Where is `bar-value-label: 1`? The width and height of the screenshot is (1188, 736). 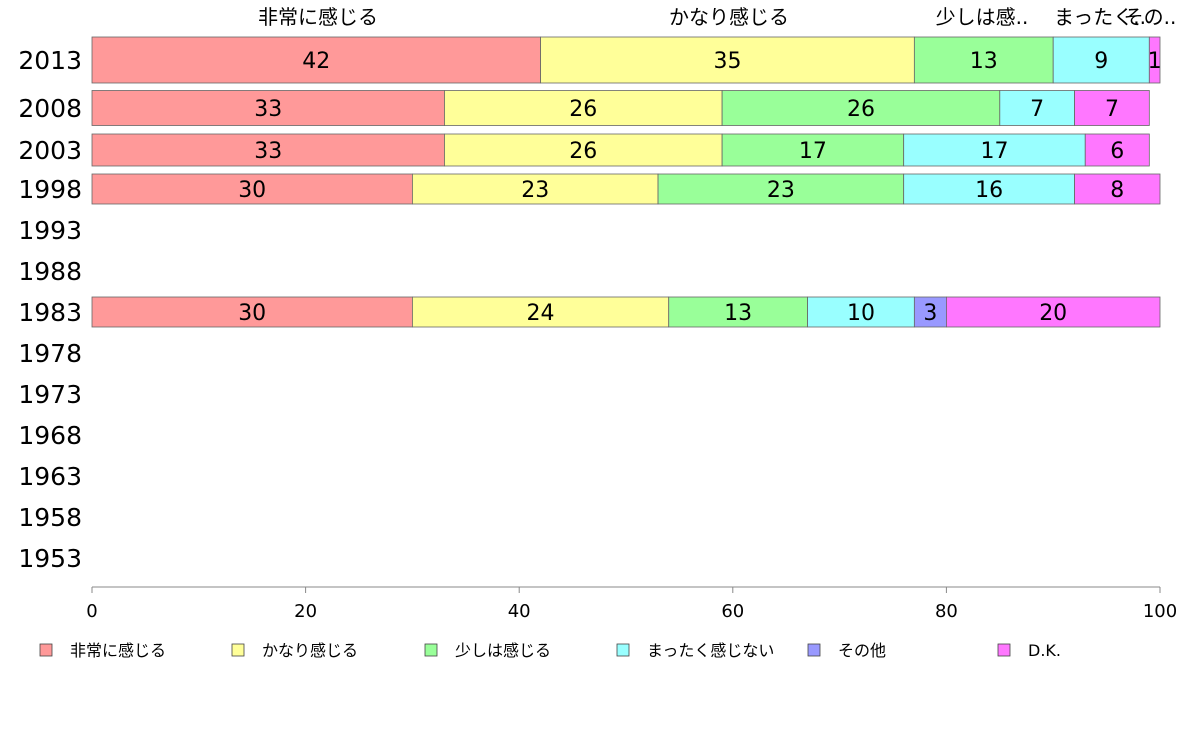 bar-value-label: 1 is located at coordinates (1155, 61).